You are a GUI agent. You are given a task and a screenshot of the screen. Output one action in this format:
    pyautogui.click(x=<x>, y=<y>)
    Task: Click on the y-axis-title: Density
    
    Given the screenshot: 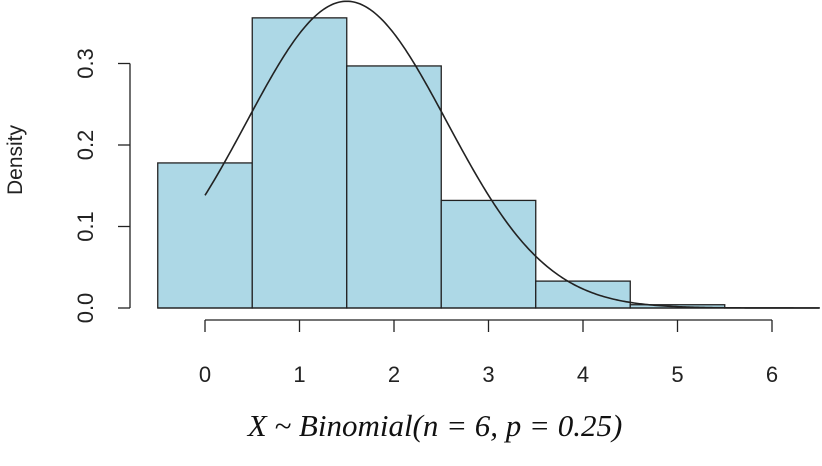 What is the action you would take?
    pyautogui.click(x=15, y=159)
    